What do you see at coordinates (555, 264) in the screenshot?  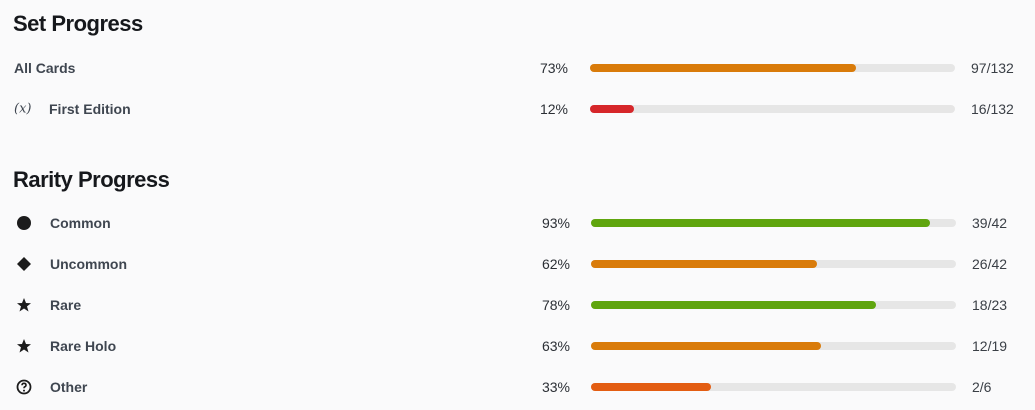 I see `percent-label: 62%` at bounding box center [555, 264].